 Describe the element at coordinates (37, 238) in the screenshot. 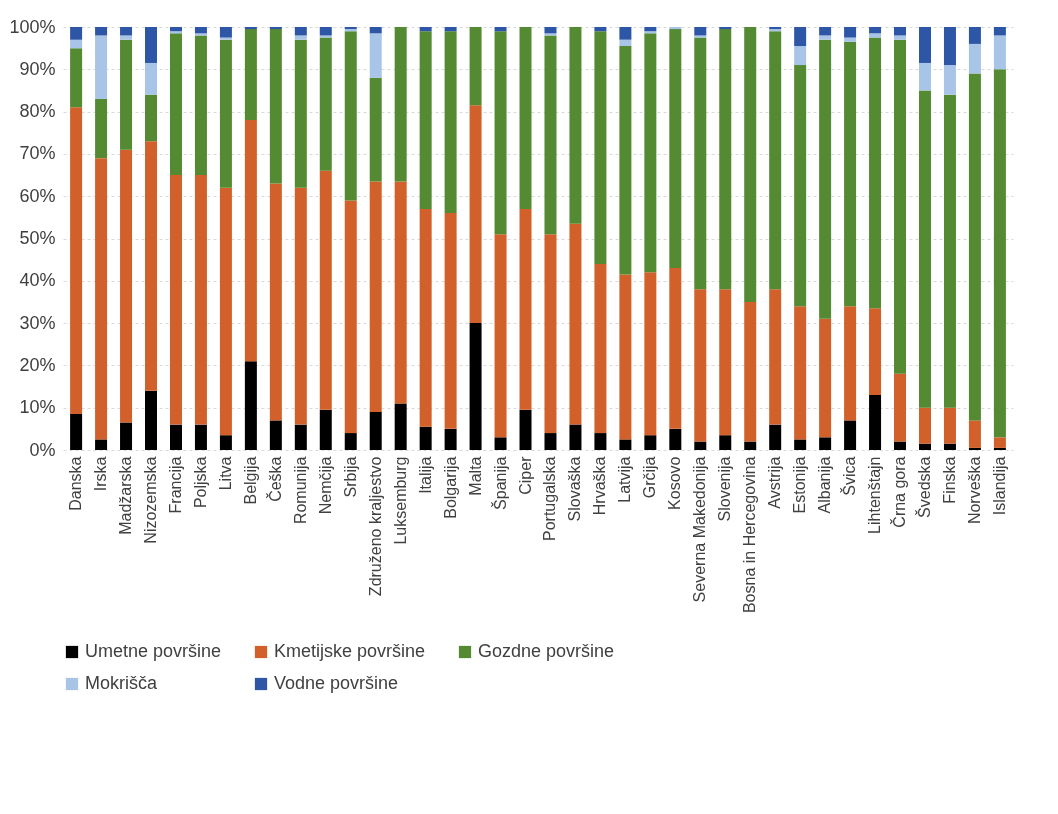

I see `y-tick-label: 50%` at that location.